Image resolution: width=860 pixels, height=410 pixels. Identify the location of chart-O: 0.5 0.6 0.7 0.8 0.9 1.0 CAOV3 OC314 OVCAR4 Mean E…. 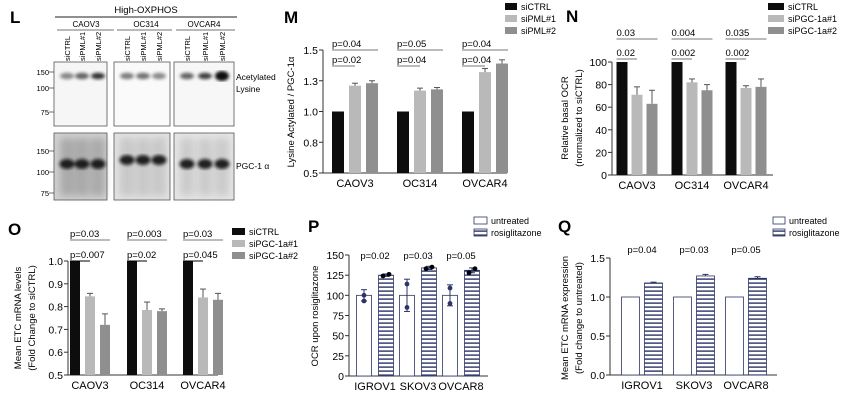
(155, 309).